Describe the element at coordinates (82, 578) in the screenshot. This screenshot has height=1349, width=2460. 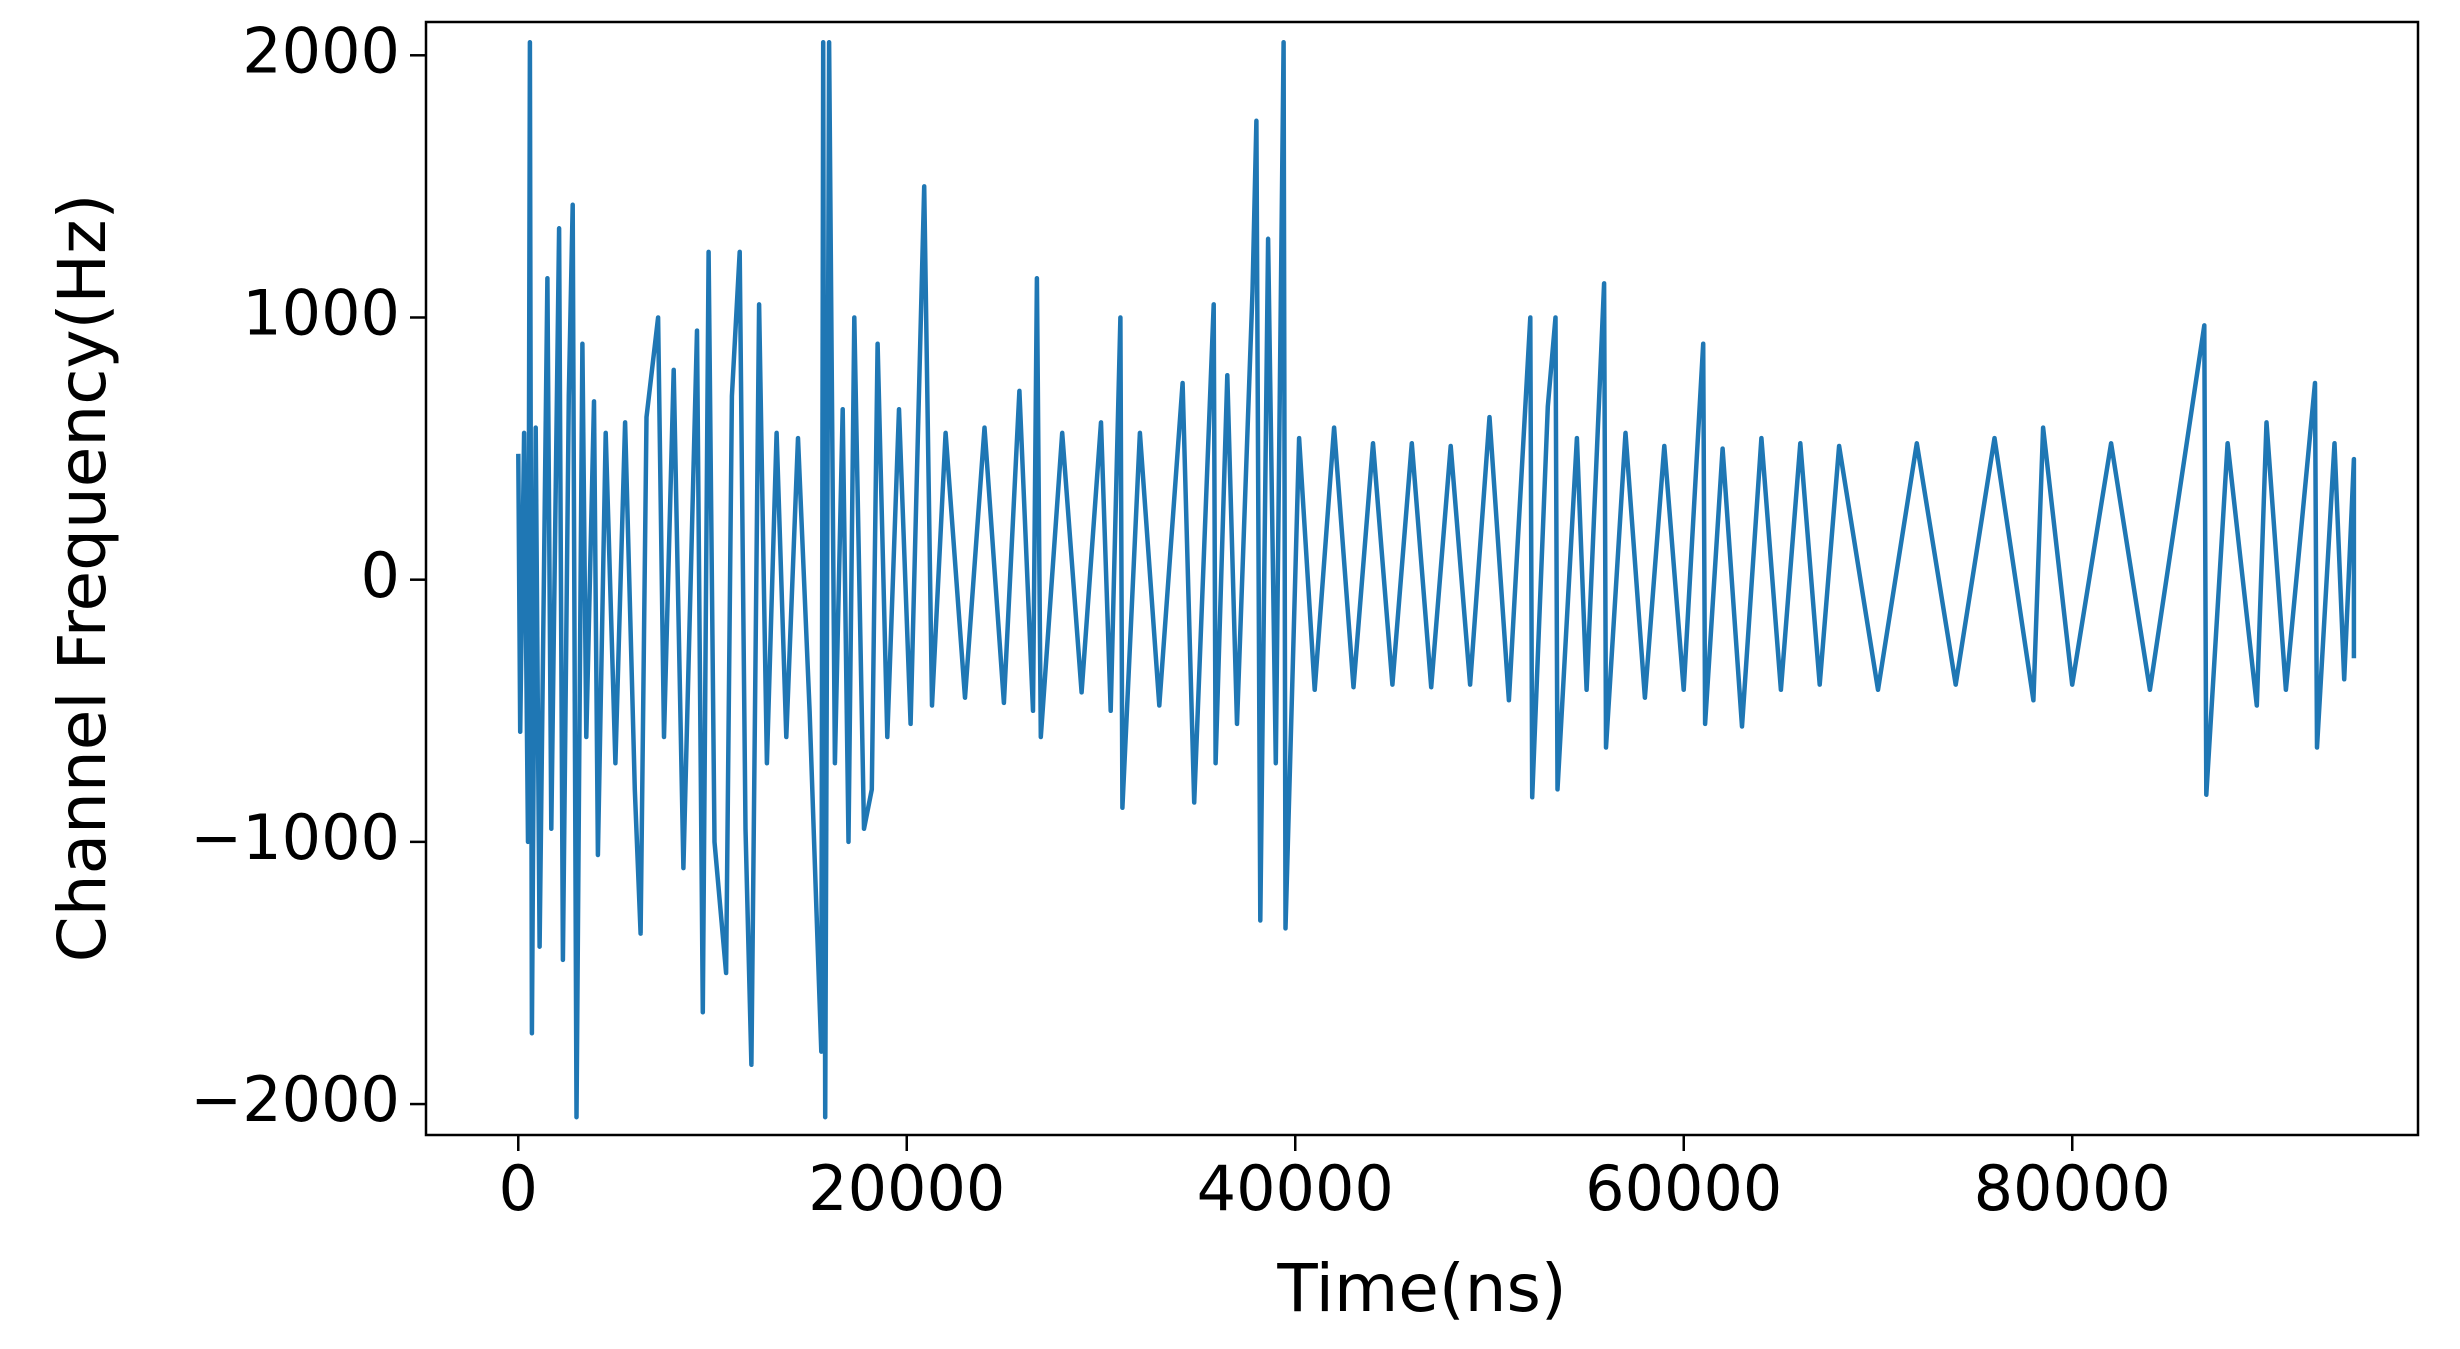
I see `y-axis-label: Channel Frequency(Hz)` at that location.